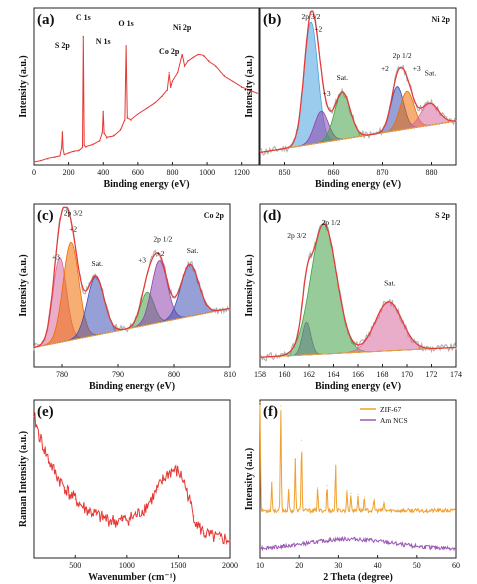 The height and width of the screenshot is (584, 477). I want to click on peak-label: +3, so click(417, 68).